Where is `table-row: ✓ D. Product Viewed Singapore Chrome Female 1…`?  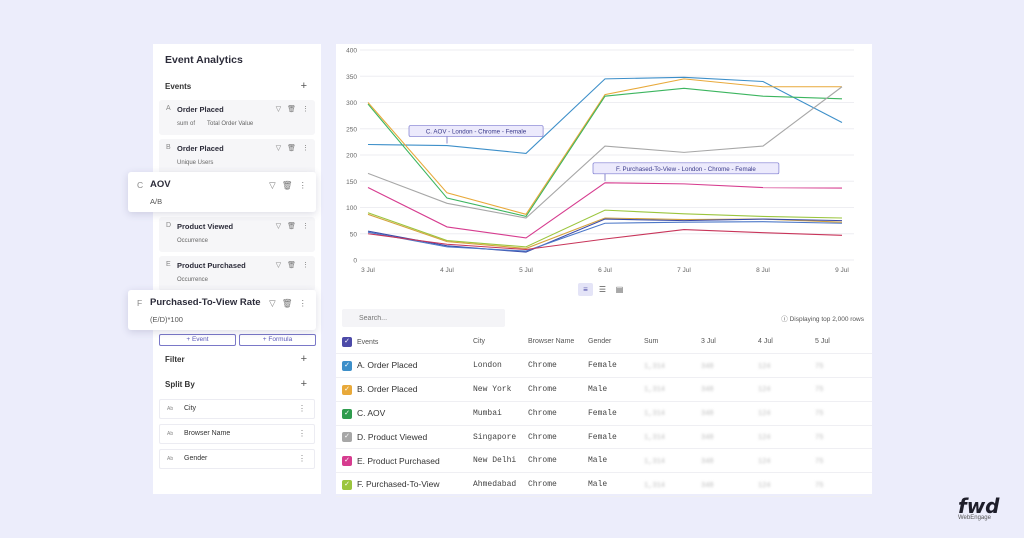
table-row: ✓ D. Product Viewed Singapore Chrome Female 1… is located at coordinates (604, 437).